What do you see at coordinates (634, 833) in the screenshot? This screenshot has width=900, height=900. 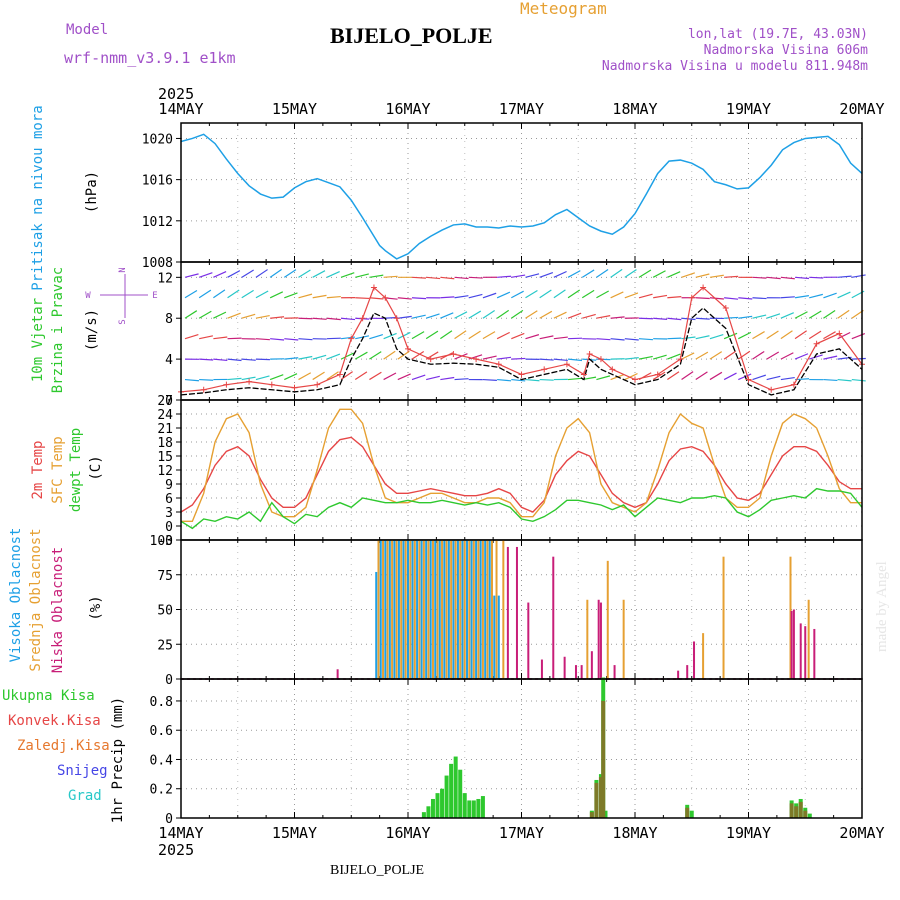 I see `time-tick-bottom: 18MAY` at bounding box center [634, 833].